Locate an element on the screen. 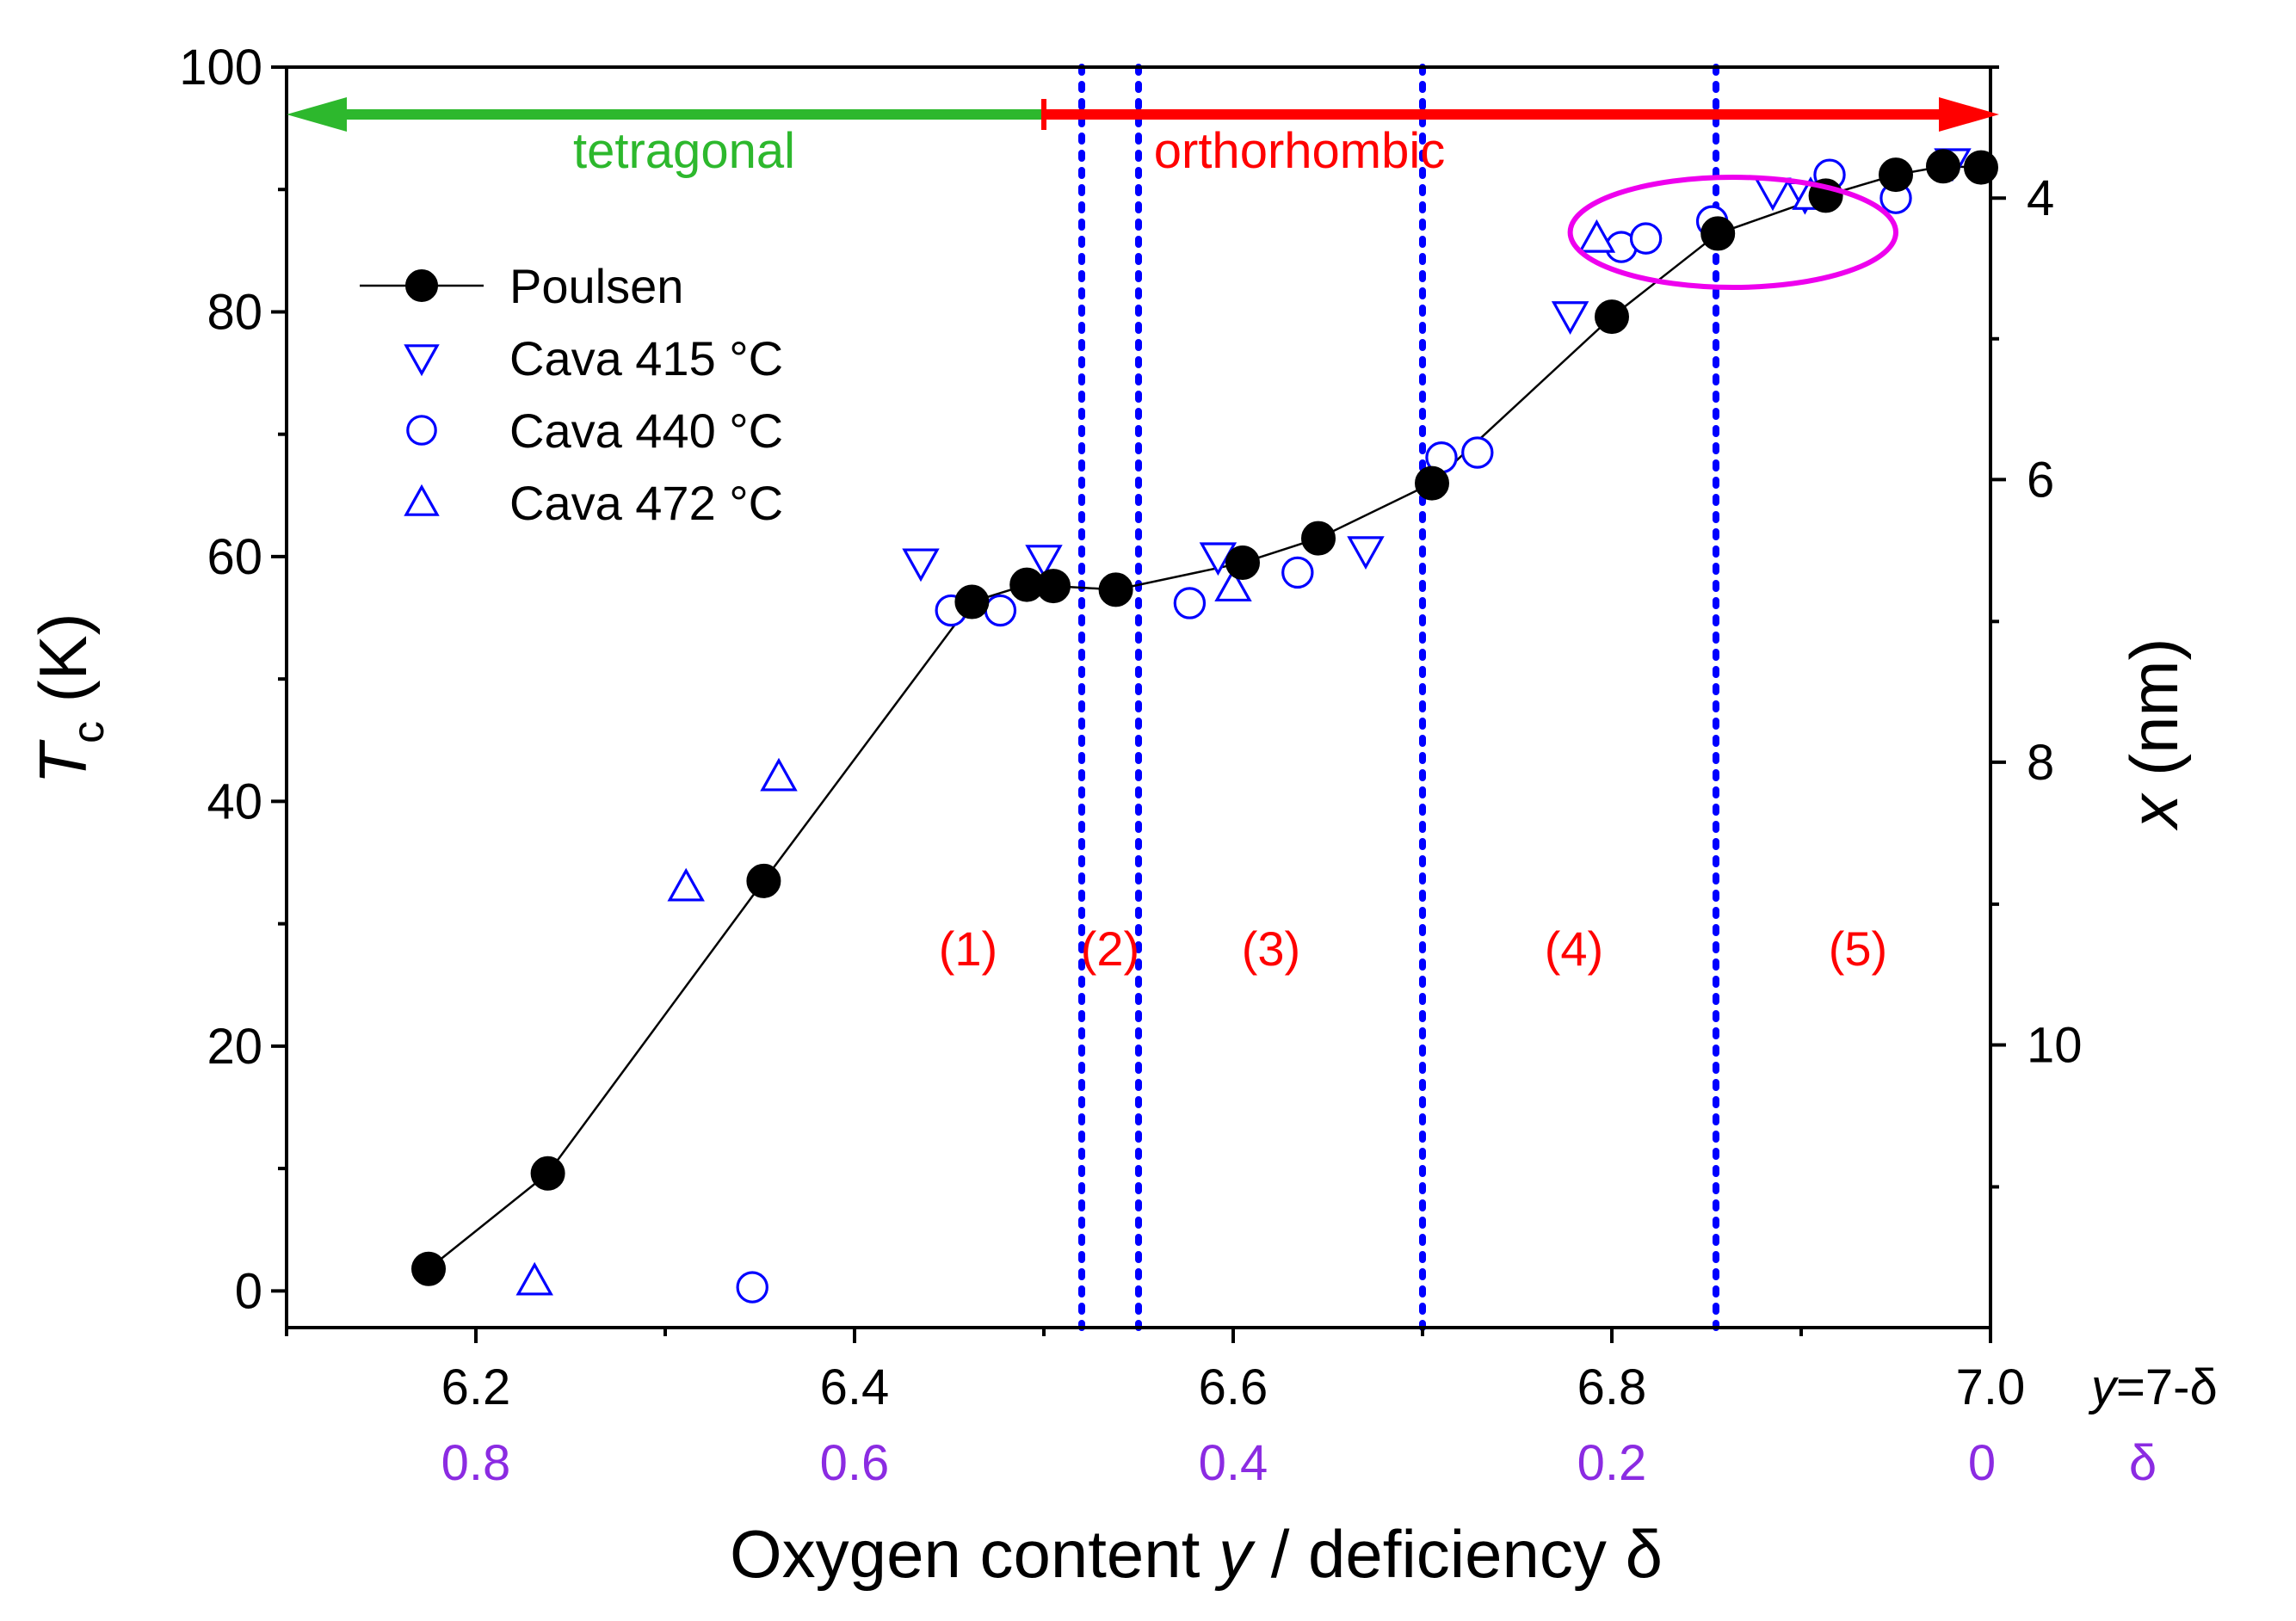 The height and width of the screenshot is (1621, 2296). y-axis-title-sub: c is located at coordinates (89, 732).